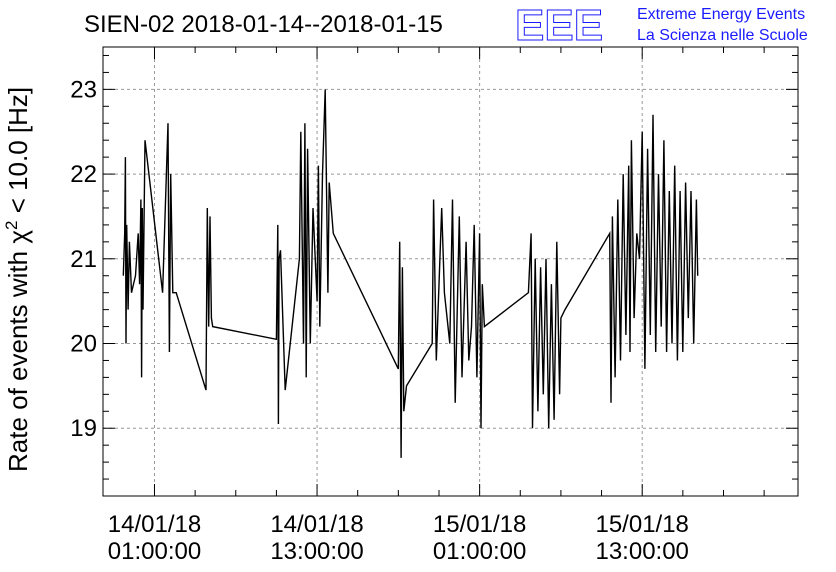  Describe the element at coordinates (18, 358) in the screenshot. I see `y-axis-label-prefix: Rate of events with` at that location.